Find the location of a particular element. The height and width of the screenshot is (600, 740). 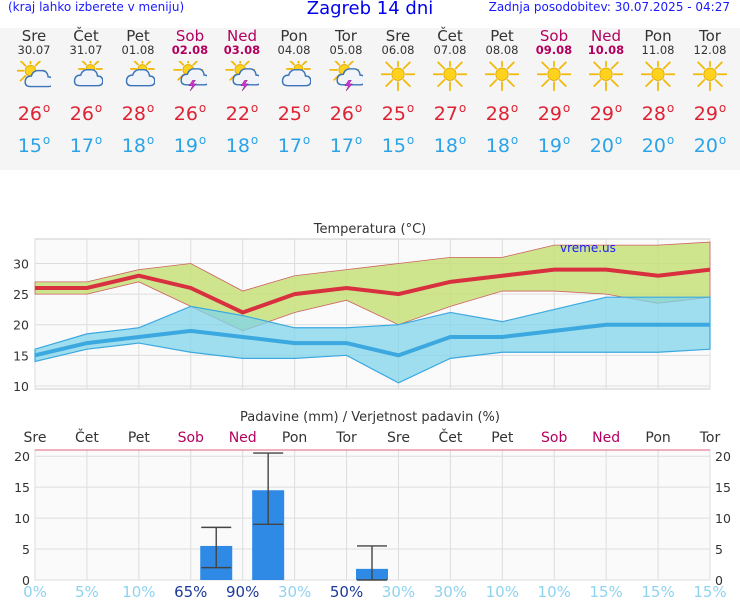

day-column: Sre 06.08 25o 15o is located at coordinates (398, 92).